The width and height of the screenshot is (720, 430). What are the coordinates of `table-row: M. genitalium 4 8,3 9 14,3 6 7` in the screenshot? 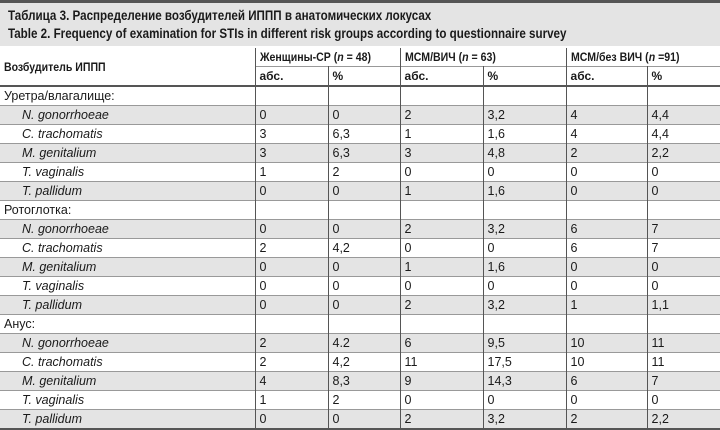 It's located at (360, 381).